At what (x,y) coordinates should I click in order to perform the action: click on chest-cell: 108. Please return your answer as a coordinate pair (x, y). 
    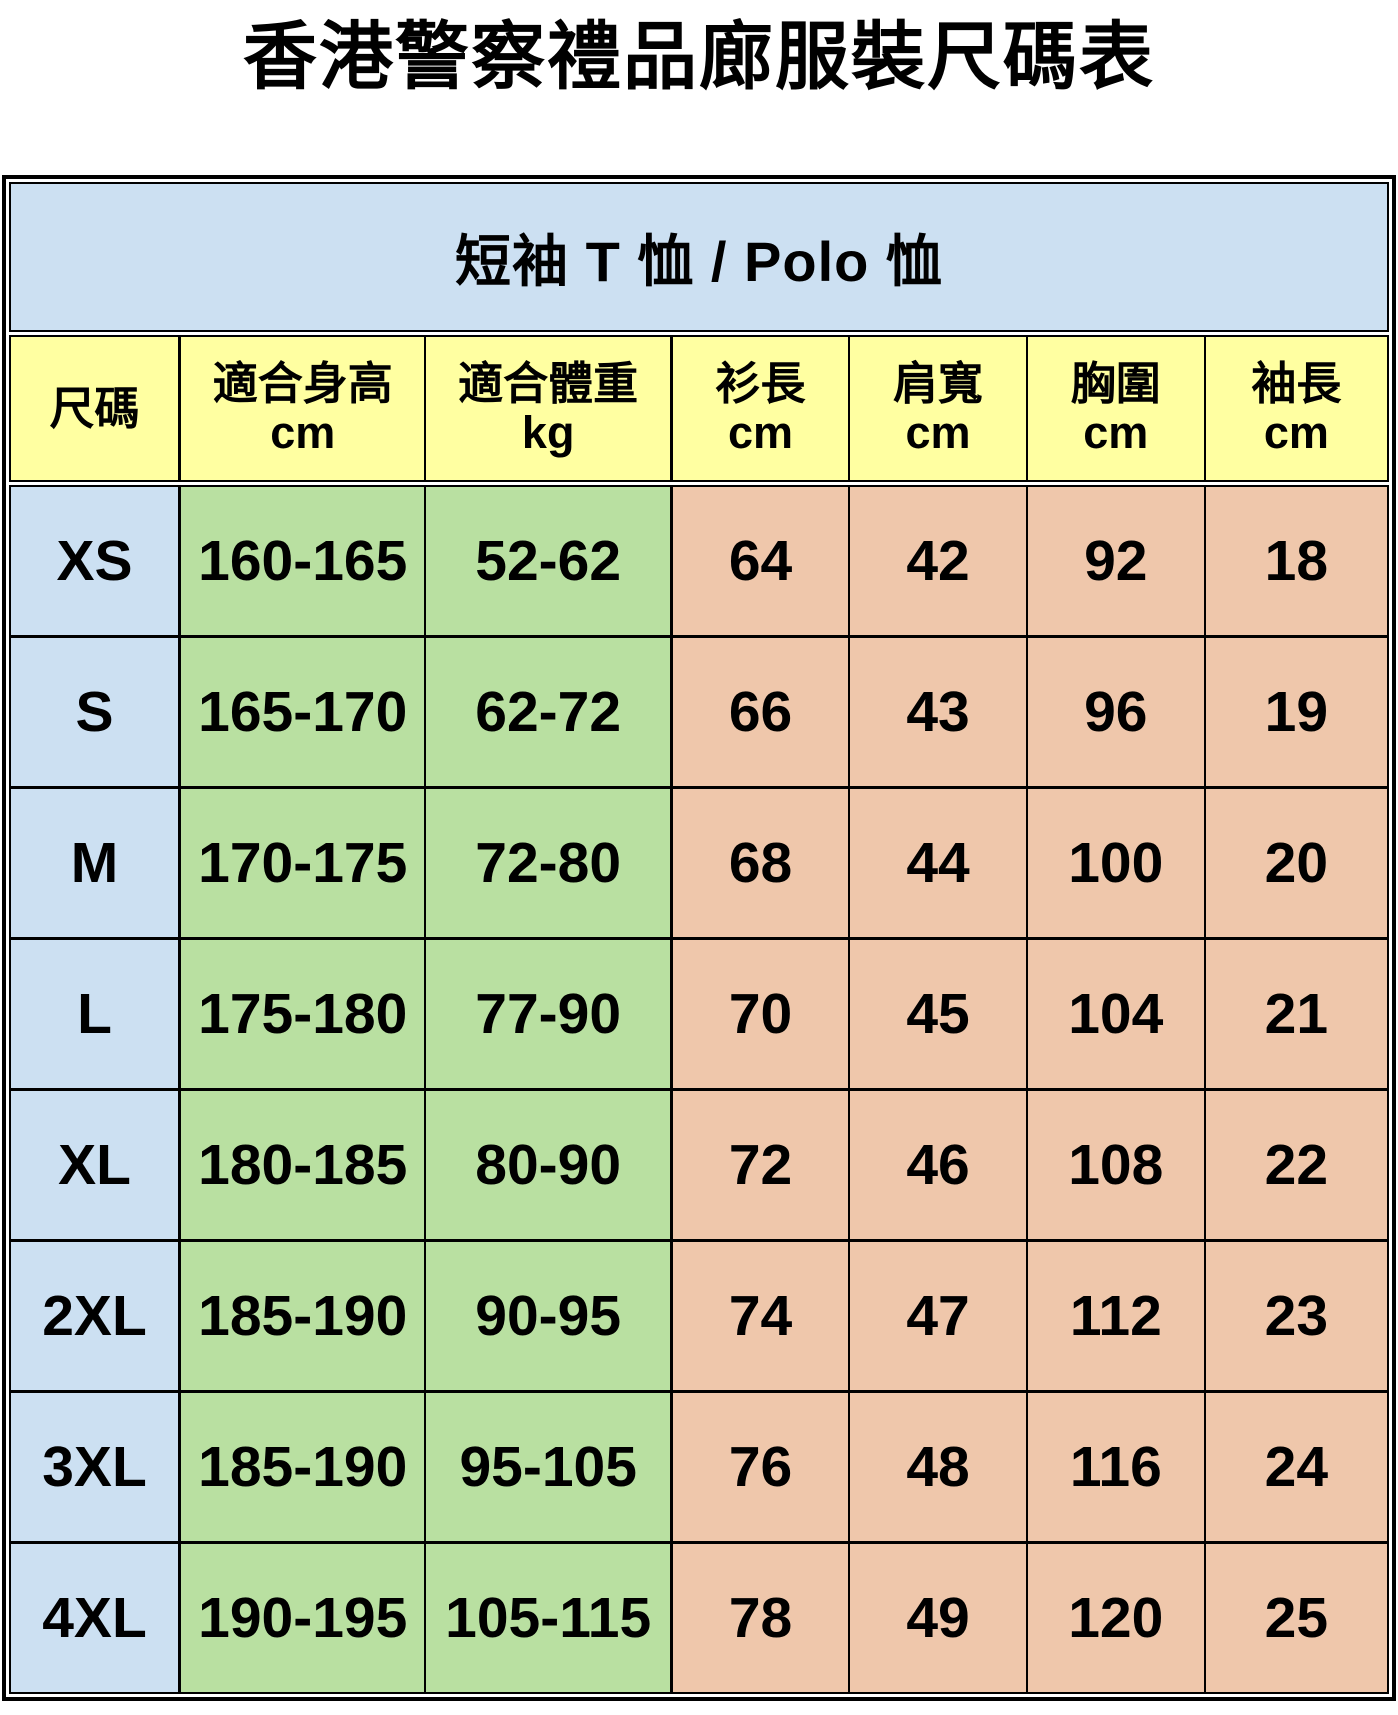
    Looking at the image, I should click on (1115, 1165).